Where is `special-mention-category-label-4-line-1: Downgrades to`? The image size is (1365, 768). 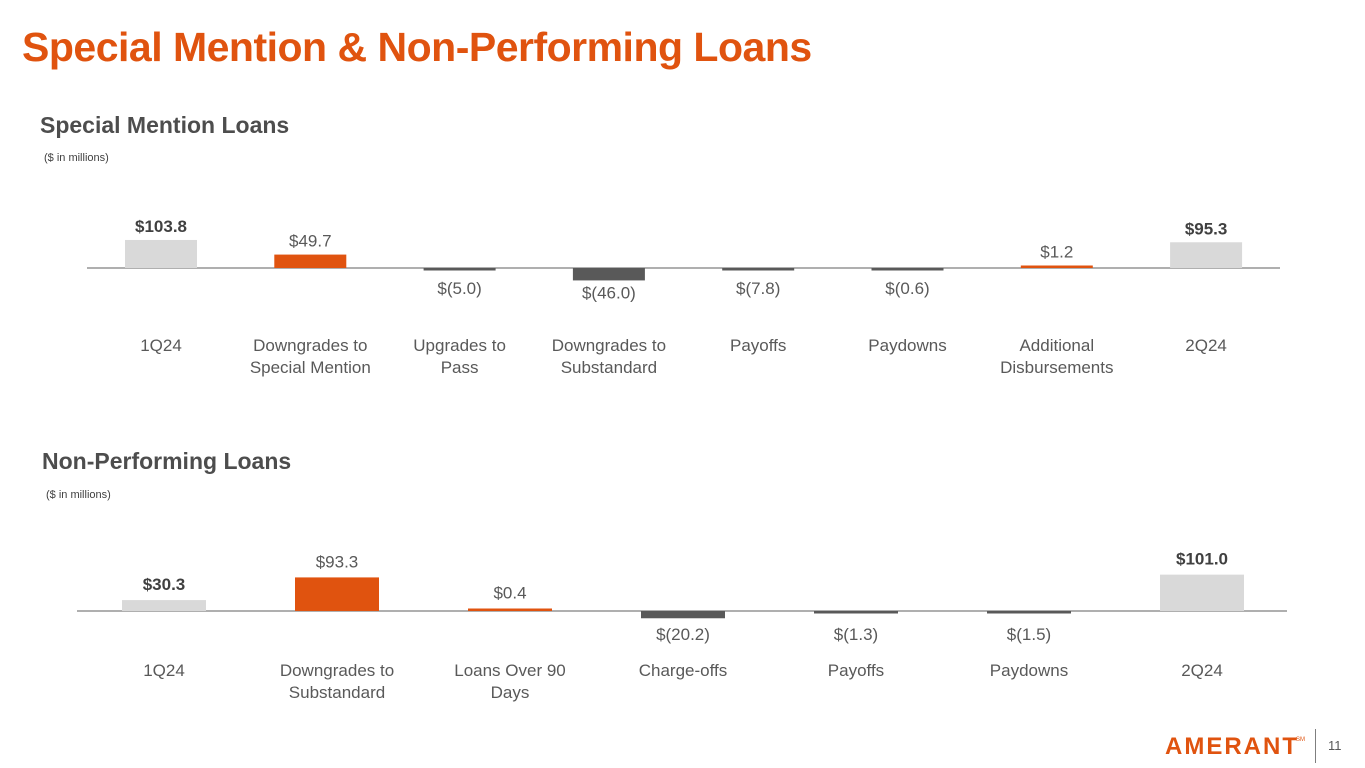
special-mention-category-label-4-line-1: Downgrades to is located at coordinates (609, 345).